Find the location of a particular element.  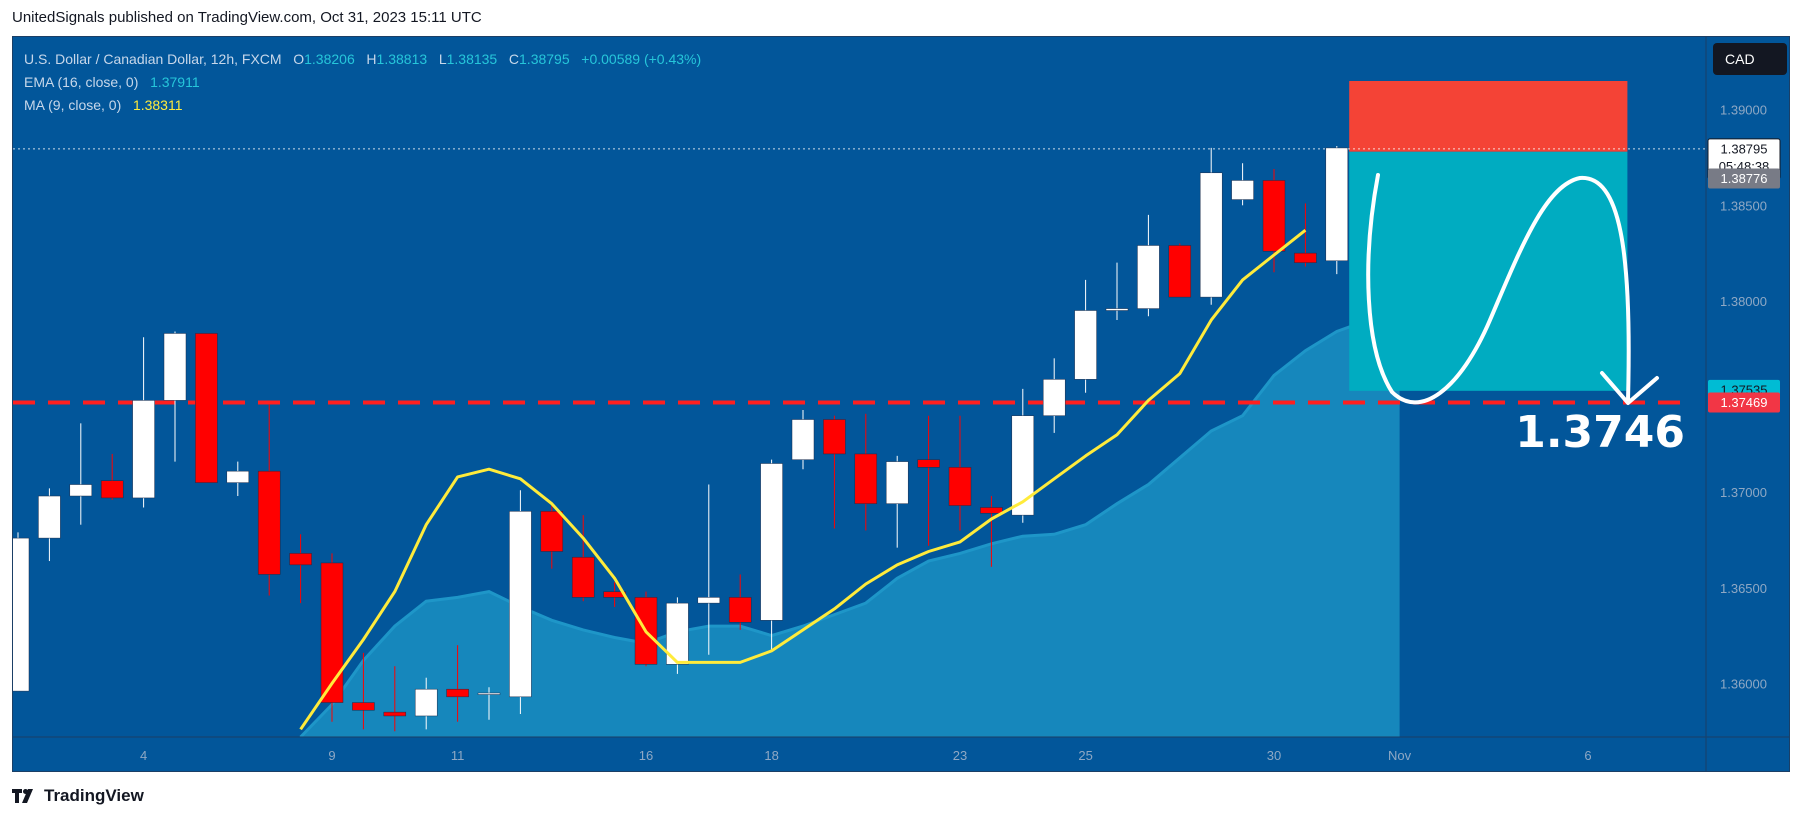

legend-ema-row: EMA (16, close, 0) 1.37911 is located at coordinates (362, 82).